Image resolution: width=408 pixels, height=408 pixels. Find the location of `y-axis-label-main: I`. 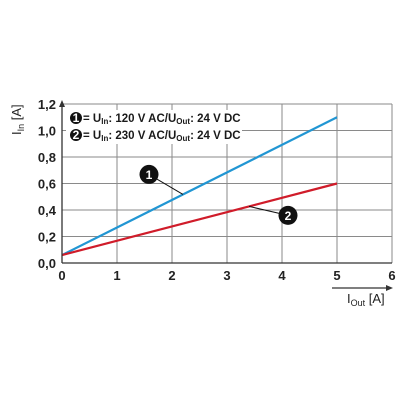

y-axis-label-main: I is located at coordinates (16, 133).